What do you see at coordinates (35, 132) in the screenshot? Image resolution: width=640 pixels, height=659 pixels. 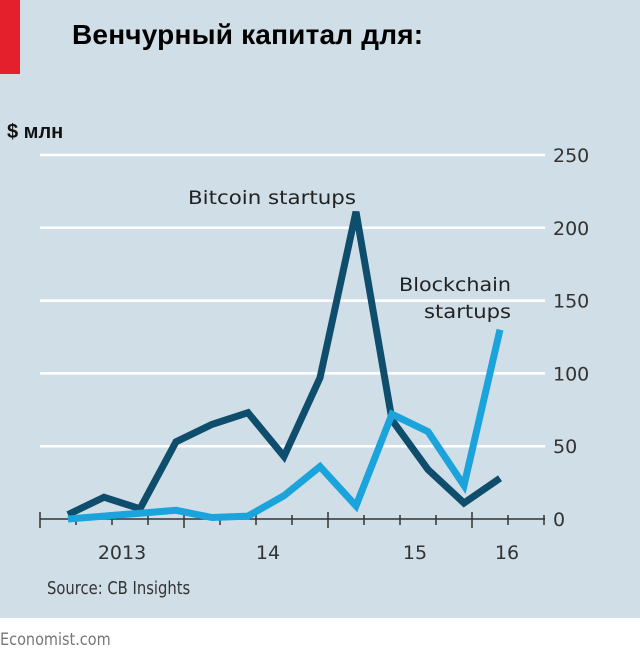 I see `y-axis-unit: $ млн` at bounding box center [35, 132].